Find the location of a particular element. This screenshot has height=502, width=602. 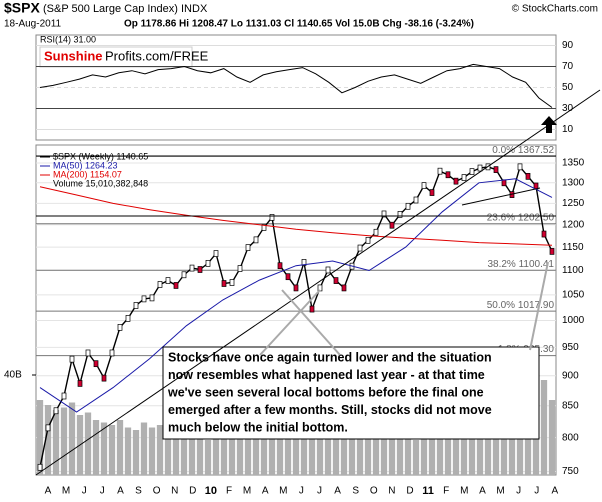

index-name: (S&P 500 Large Cap Index) INDX is located at coordinates (125, 9).